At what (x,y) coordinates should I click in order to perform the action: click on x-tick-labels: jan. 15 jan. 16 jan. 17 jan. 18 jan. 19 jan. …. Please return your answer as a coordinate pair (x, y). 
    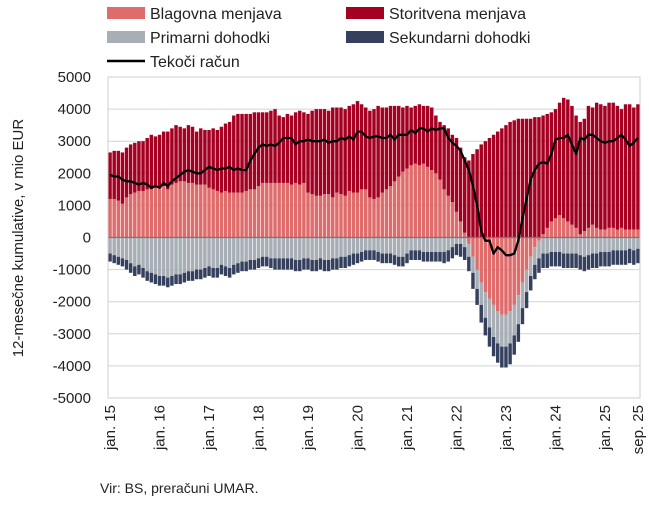
    Looking at the image, I should click on (374, 429).